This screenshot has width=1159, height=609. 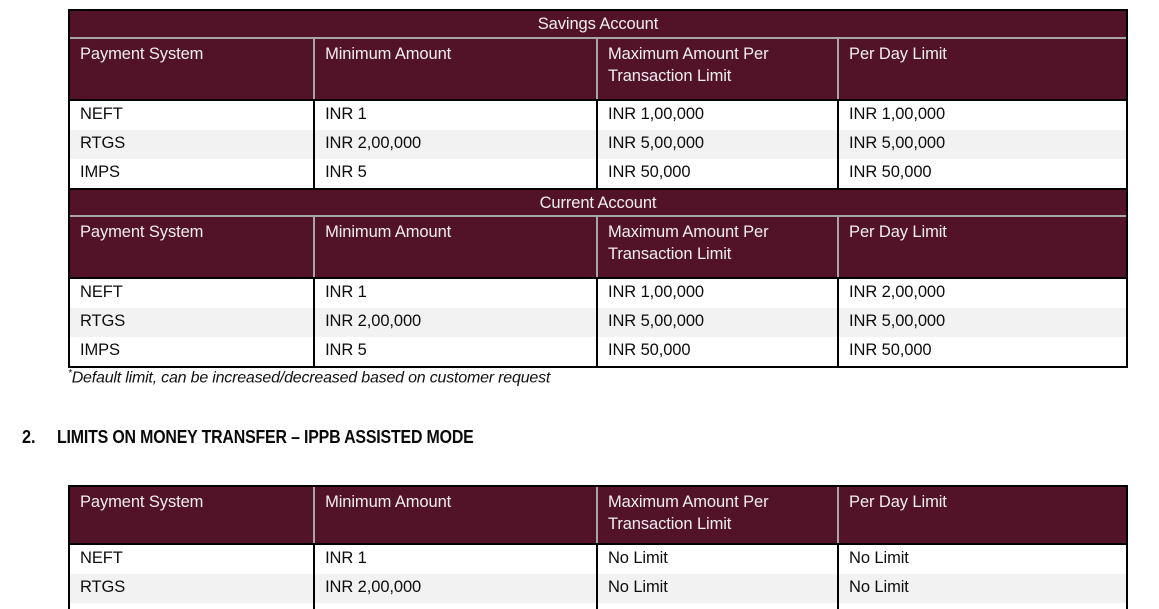 I want to click on table-row-neft: NEFT INR 1 No Limit No Limit, so click(x=598, y=559).